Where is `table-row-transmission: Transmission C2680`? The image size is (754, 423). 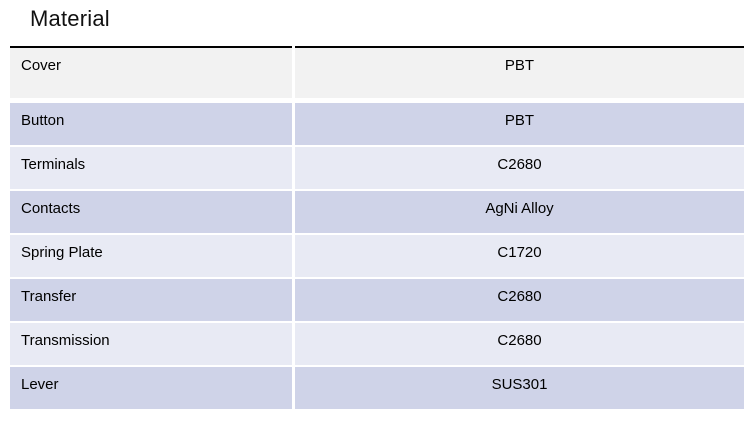 table-row-transmission: Transmission C2680 is located at coordinates (377, 344).